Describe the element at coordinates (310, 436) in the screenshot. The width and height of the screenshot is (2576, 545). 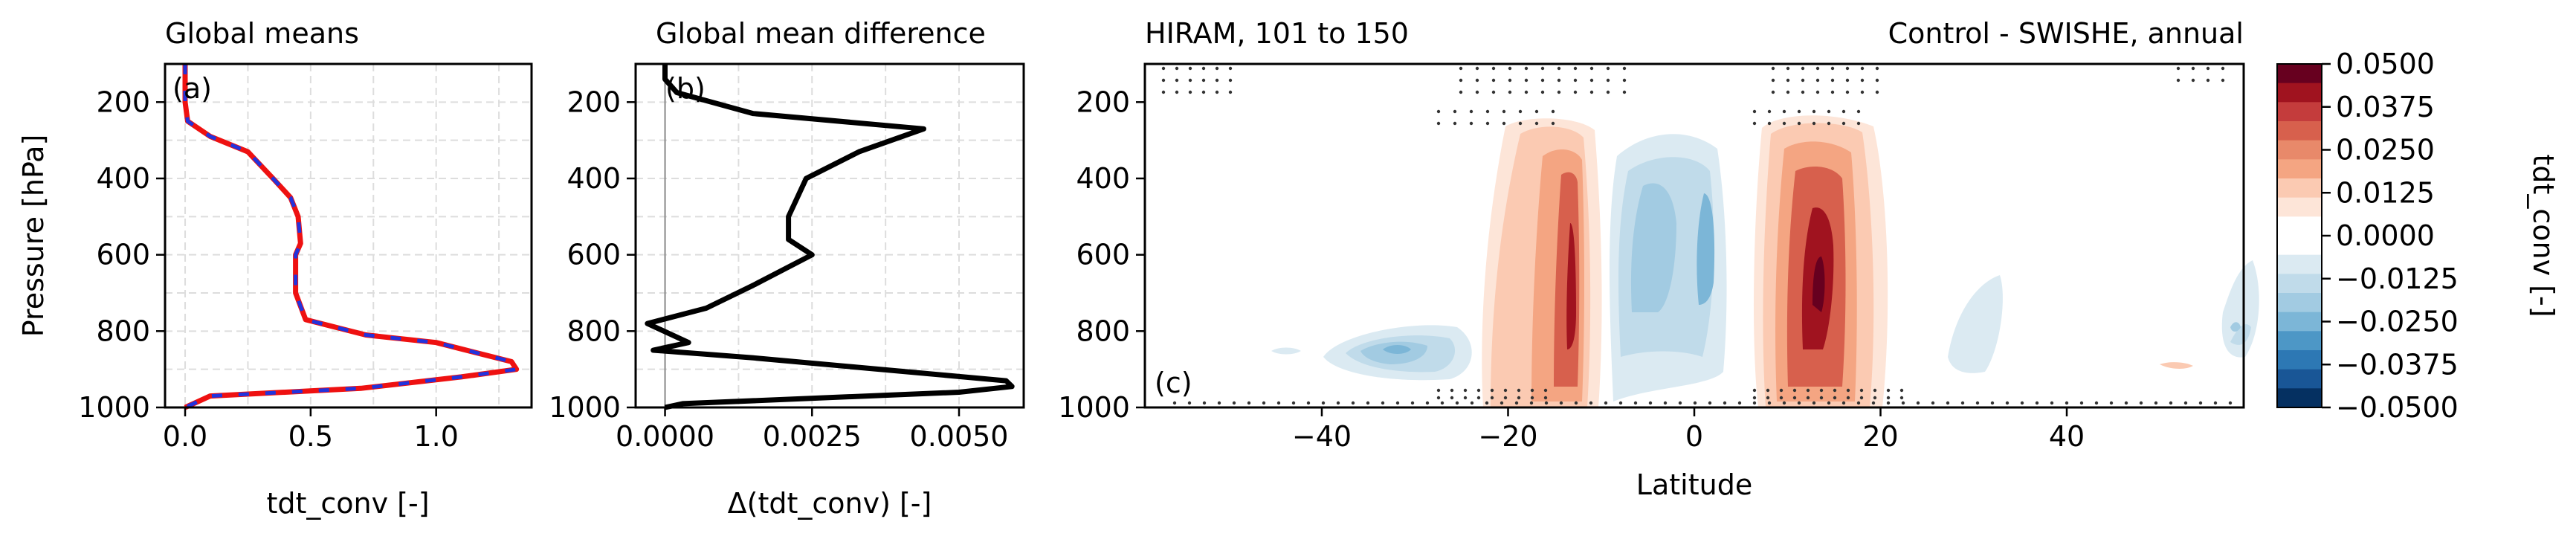
I see `x-tick-label: 0.5` at that location.